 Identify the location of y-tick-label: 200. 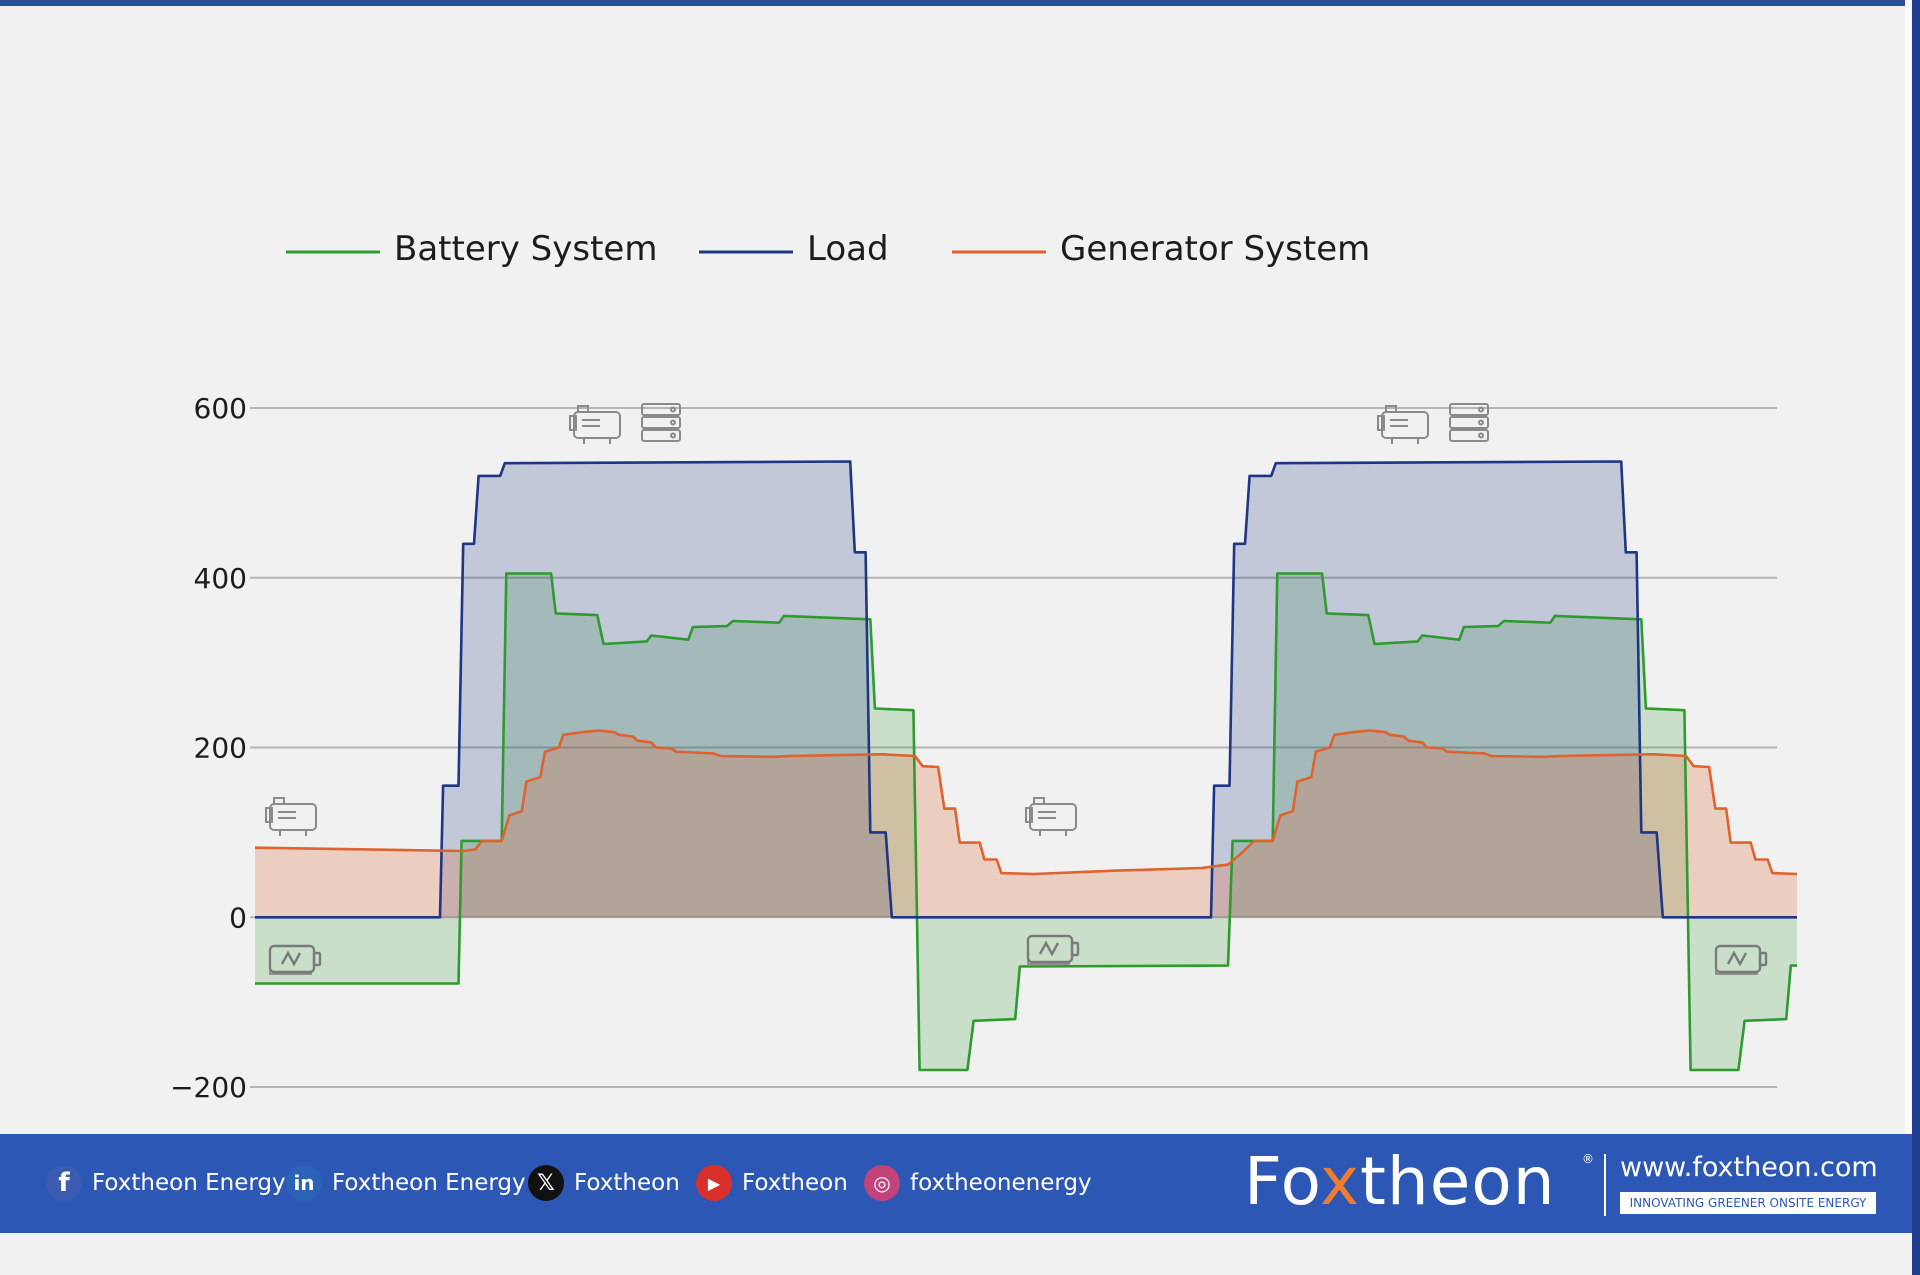
(220, 748).